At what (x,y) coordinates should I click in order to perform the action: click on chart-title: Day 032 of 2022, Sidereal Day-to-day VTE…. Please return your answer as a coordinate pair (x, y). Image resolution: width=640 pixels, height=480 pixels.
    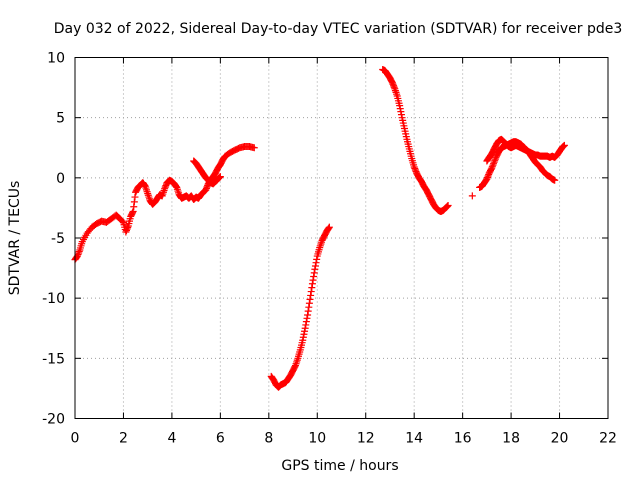
    Looking at the image, I should click on (338, 29).